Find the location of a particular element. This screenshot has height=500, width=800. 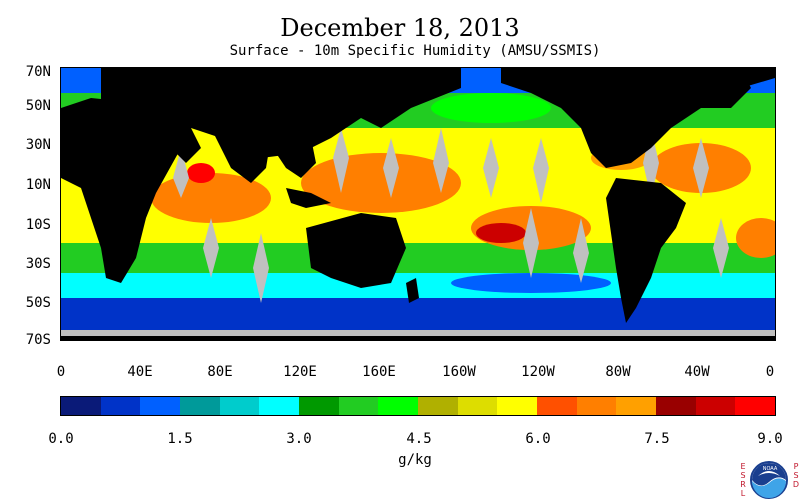

lat-label-30s: 30S is located at coordinates (38, 264).